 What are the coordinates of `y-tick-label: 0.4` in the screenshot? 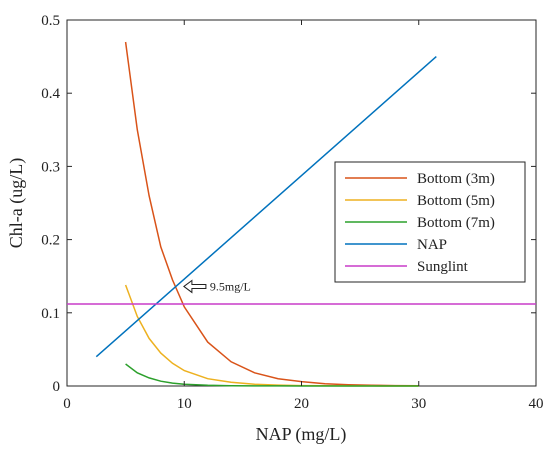 It's located at (50, 94).